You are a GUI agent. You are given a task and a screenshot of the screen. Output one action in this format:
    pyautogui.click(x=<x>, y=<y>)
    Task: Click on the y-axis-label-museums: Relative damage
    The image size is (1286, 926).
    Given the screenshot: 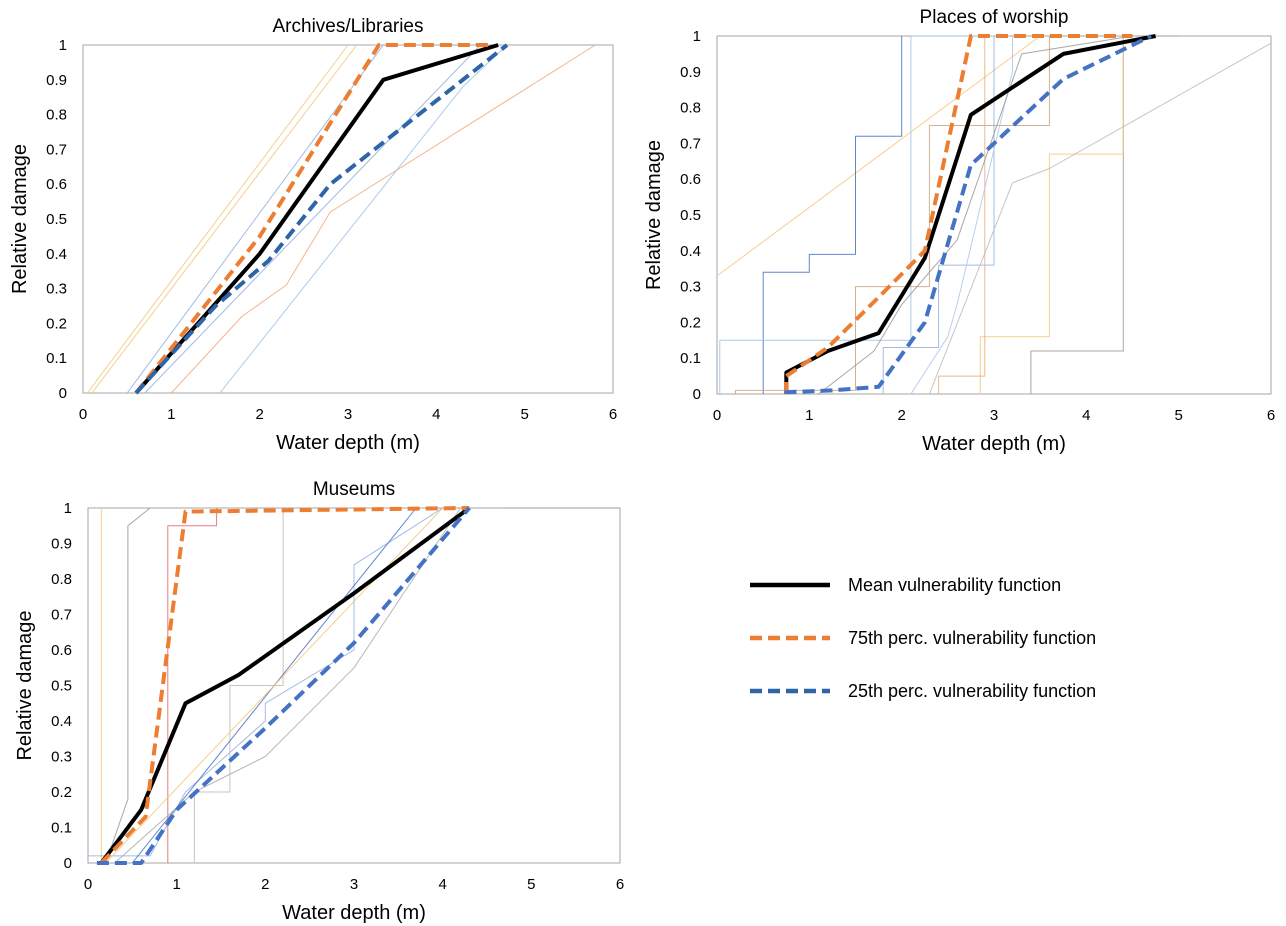 What is the action you would take?
    pyautogui.click(x=25, y=685)
    